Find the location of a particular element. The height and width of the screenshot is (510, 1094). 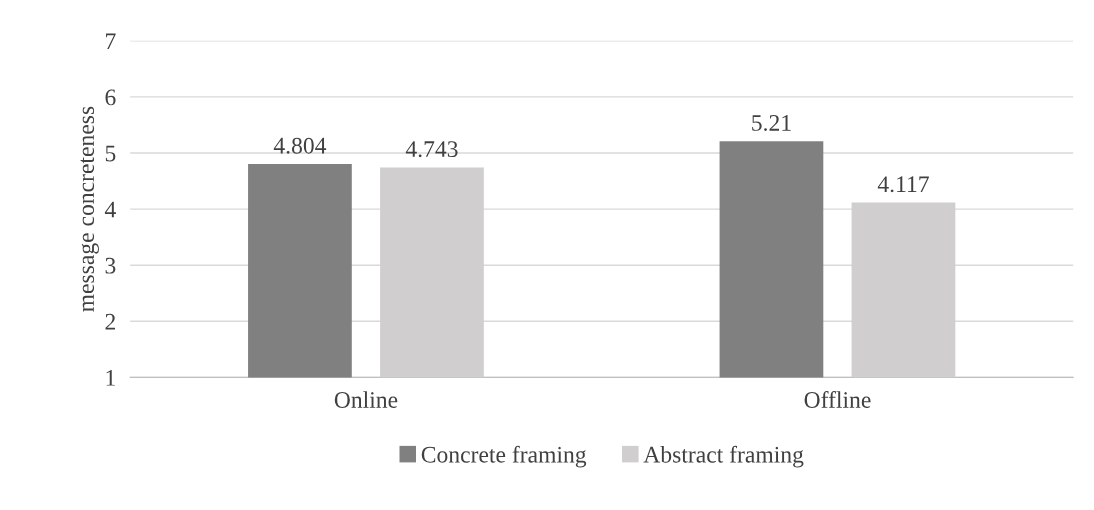

x-tick-label: Online is located at coordinates (366, 399).